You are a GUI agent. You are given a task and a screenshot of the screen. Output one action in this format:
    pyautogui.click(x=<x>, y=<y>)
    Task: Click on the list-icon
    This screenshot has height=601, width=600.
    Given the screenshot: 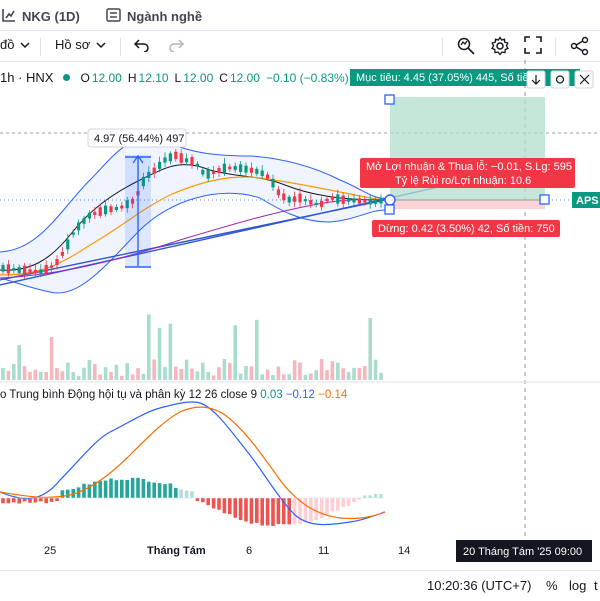 What is the action you would take?
    pyautogui.click(x=113, y=16)
    